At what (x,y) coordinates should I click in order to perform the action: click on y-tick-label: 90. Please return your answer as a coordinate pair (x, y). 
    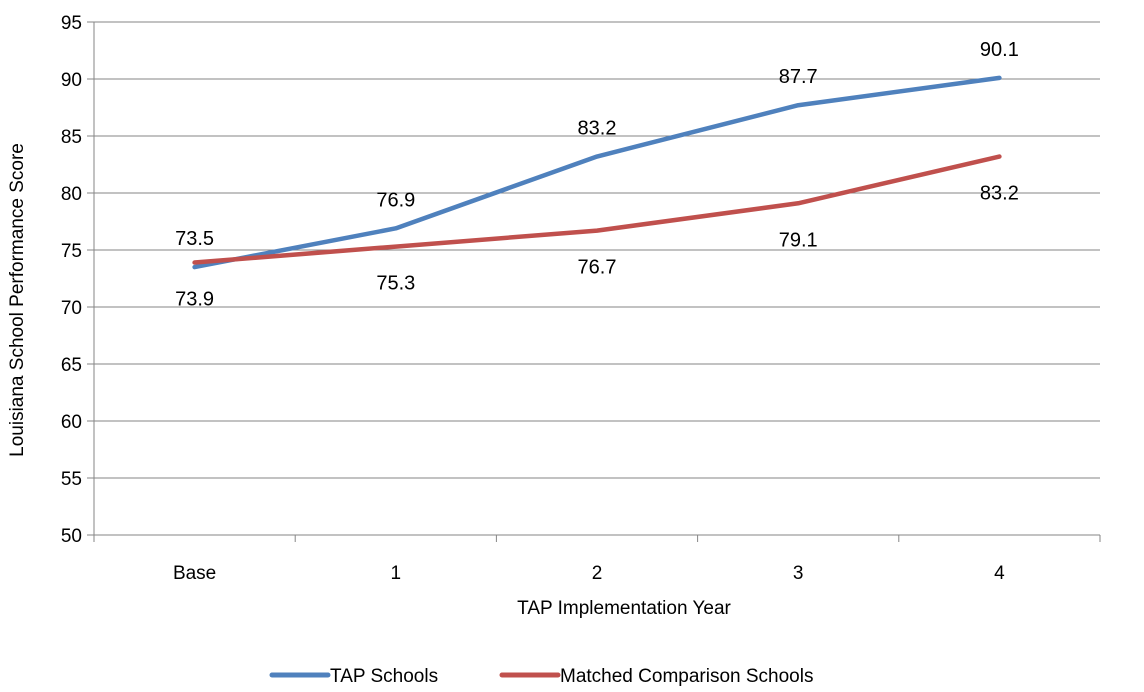
    Looking at the image, I should click on (71, 80).